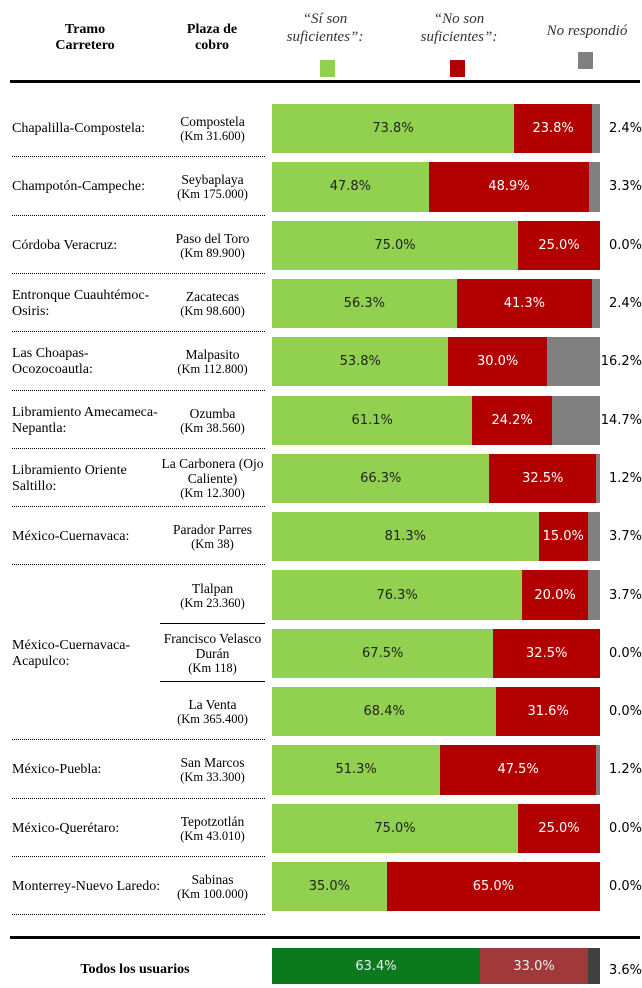 The width and height of the screenshot is (642, 988). I want to click on value-label: 76.3%, so click(397, 595).